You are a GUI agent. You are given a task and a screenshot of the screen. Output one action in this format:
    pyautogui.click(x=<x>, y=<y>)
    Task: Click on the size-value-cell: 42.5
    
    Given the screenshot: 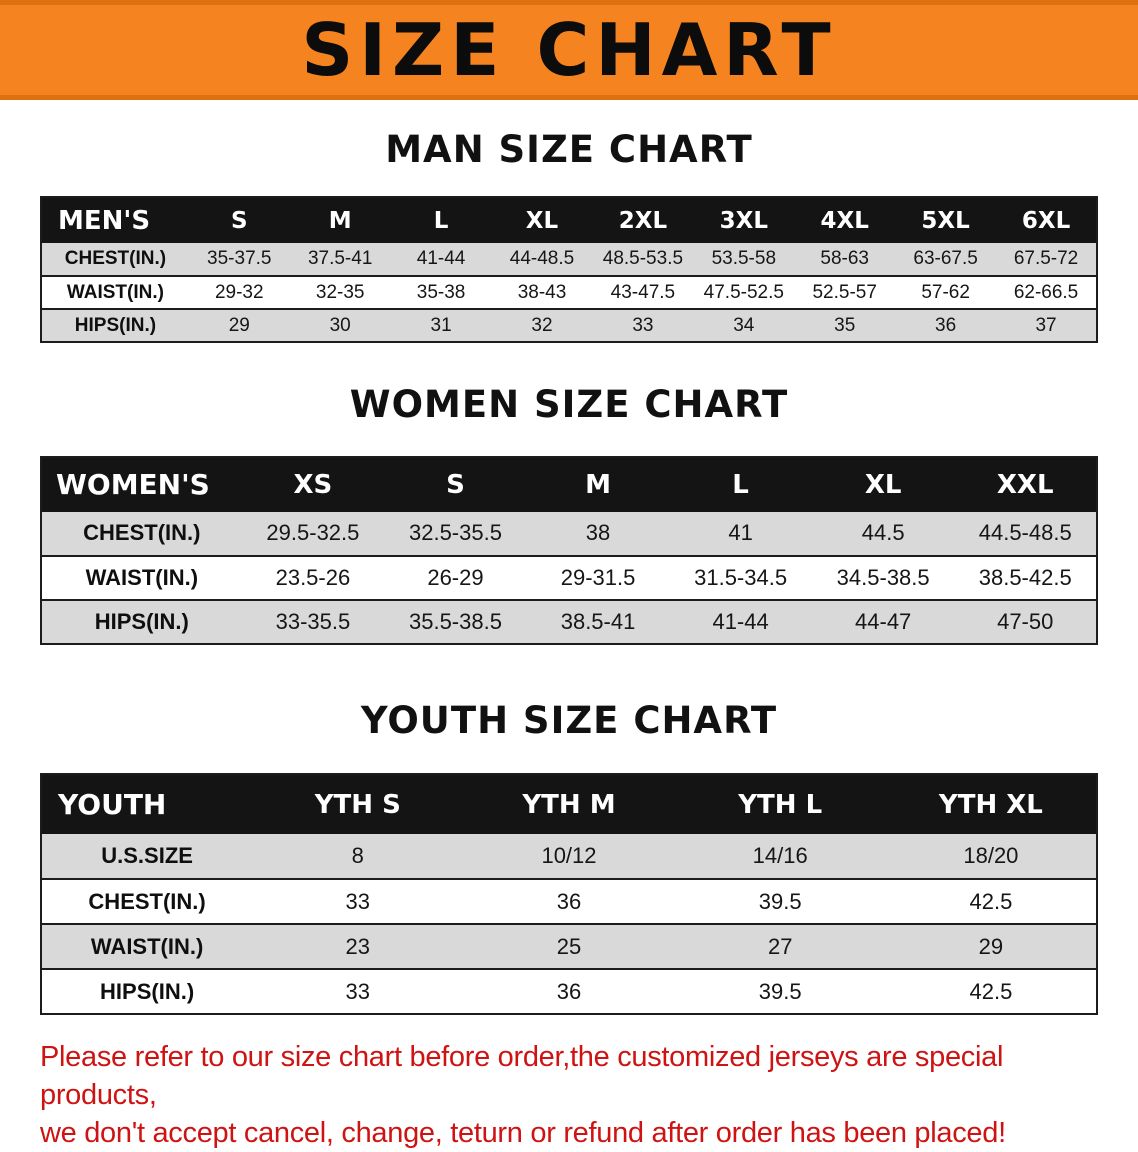 What is the action you would take?
    pyautogui.click(x=991, y=901)
    